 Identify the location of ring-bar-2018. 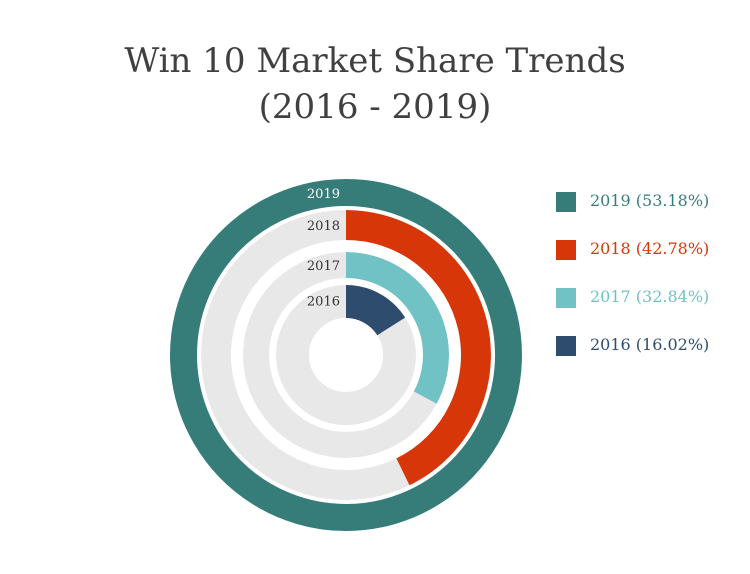
(418, 348).